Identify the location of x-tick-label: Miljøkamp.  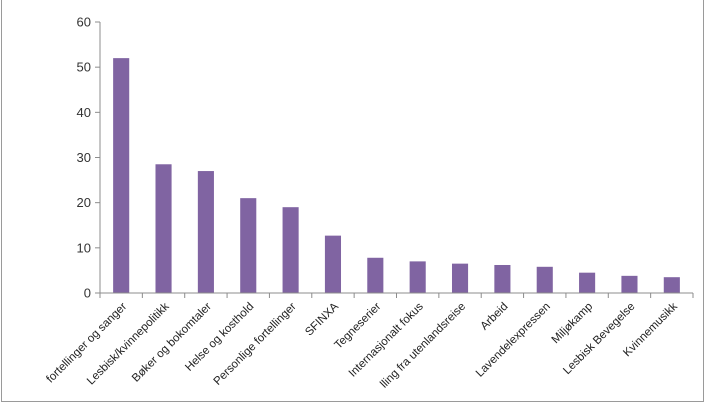
(573, 324).